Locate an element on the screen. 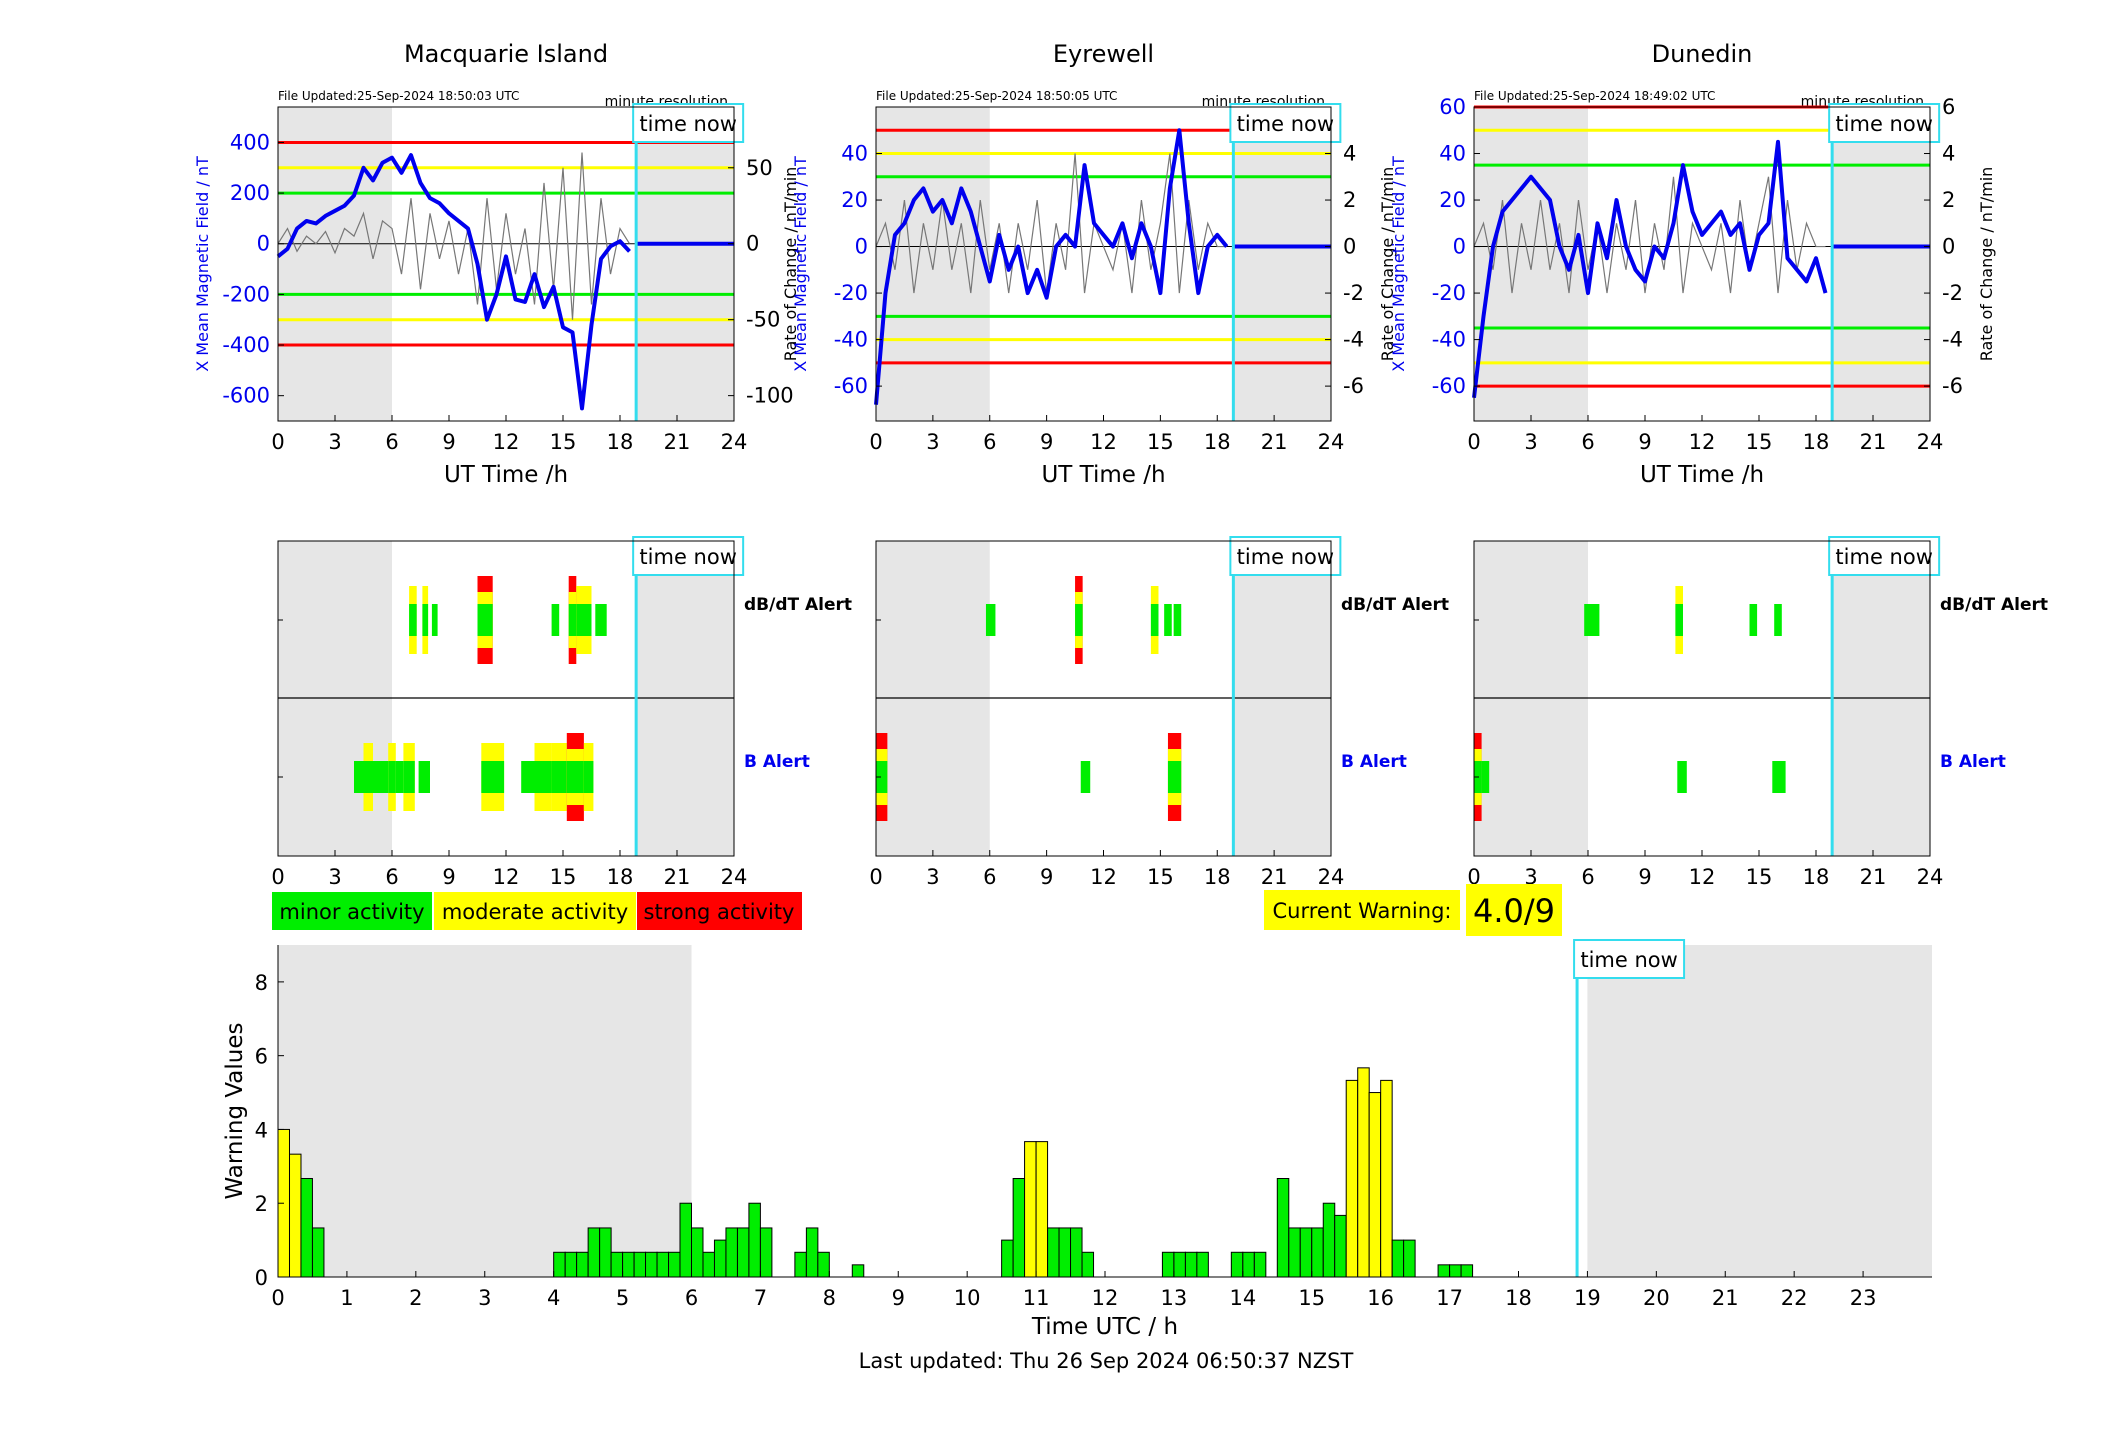  y-left-tick-label: -40 is located at coordinates (851, 340).